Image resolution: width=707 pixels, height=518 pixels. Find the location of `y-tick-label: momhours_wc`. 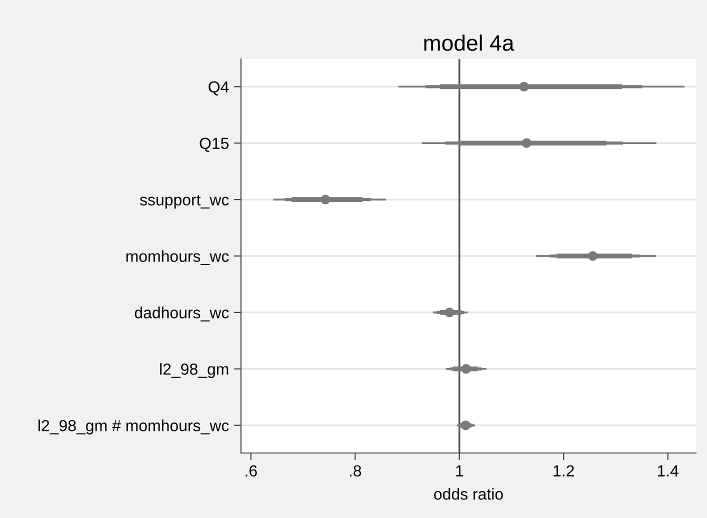

y-tick-label: momhours_wc is located at coordinates (177, 257).